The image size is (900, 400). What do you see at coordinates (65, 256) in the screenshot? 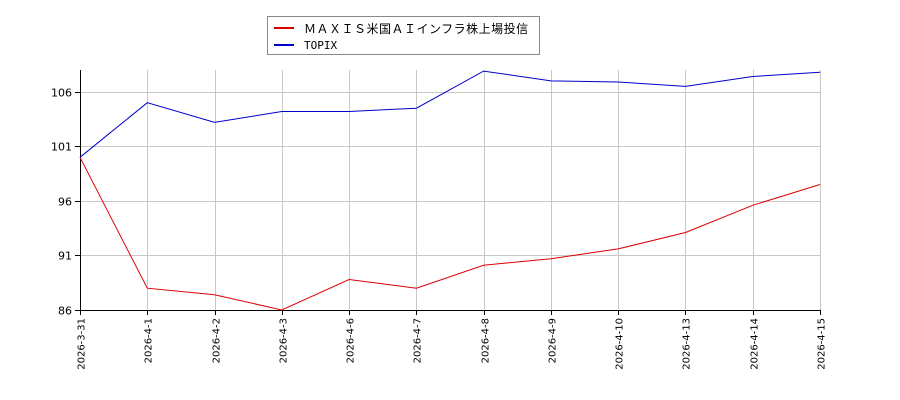
I see `y-tick-label: 91` at bounding box center [65, 256].